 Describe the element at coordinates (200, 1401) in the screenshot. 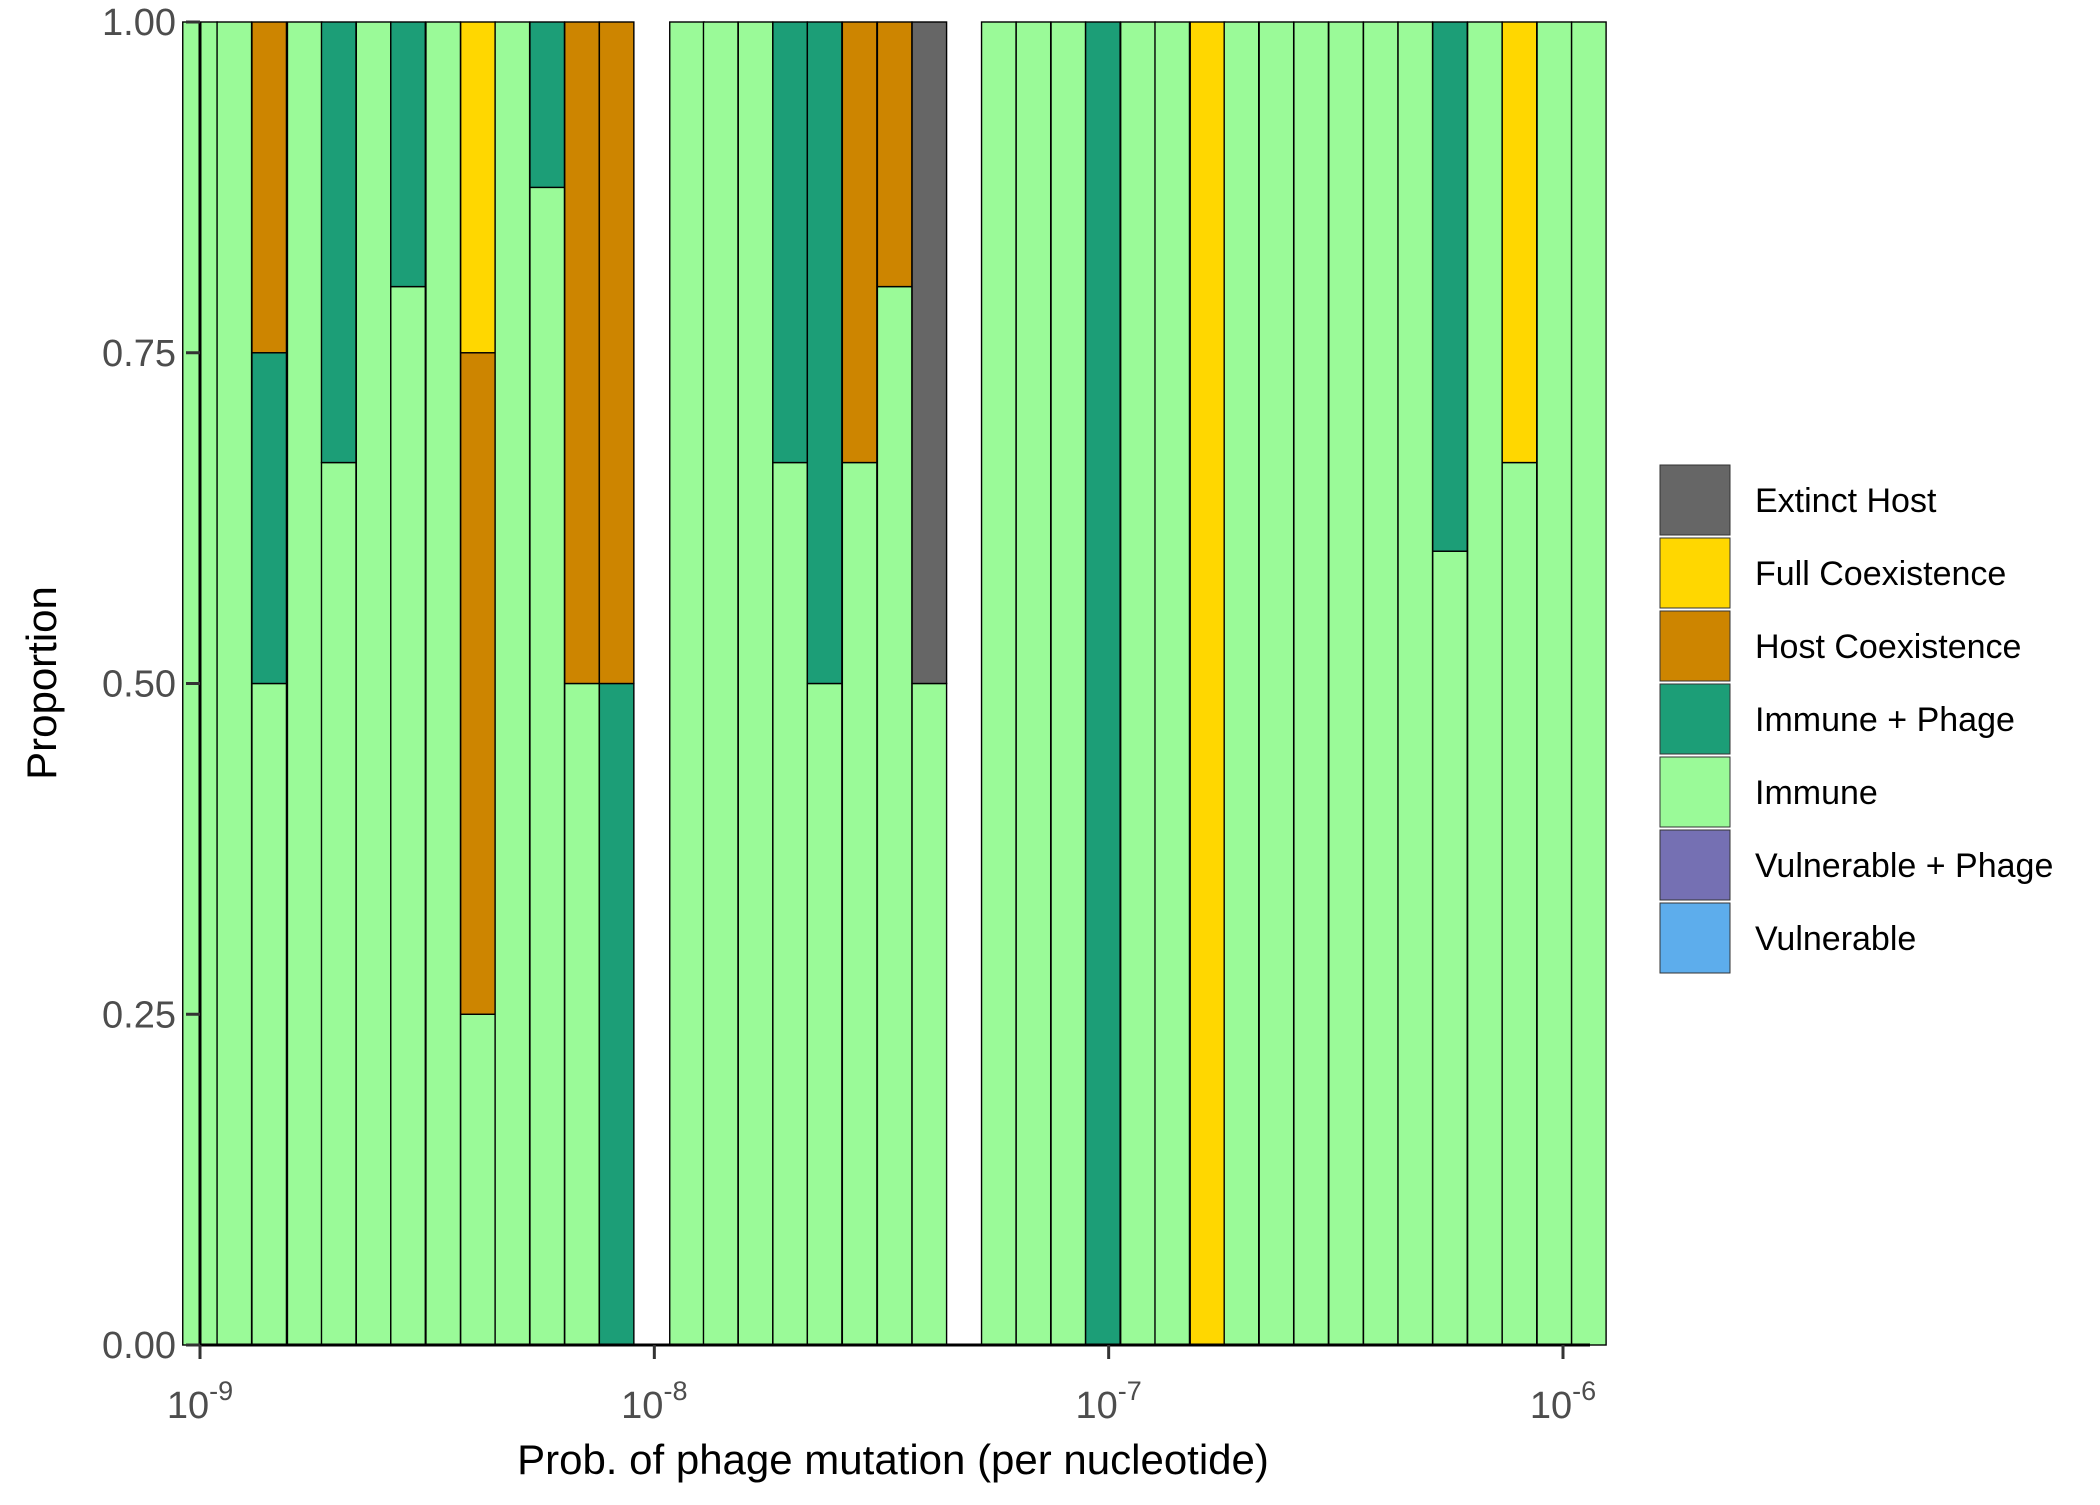

I see `x-tick-label: 10⁻⁹` at that location.